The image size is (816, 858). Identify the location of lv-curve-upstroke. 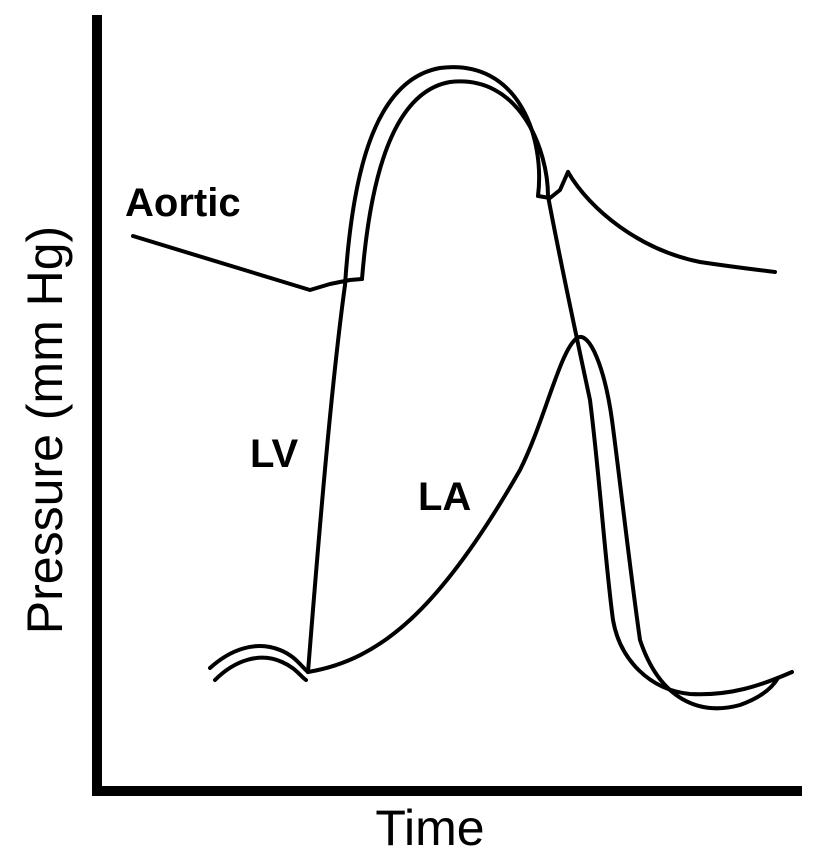
(326, 478).